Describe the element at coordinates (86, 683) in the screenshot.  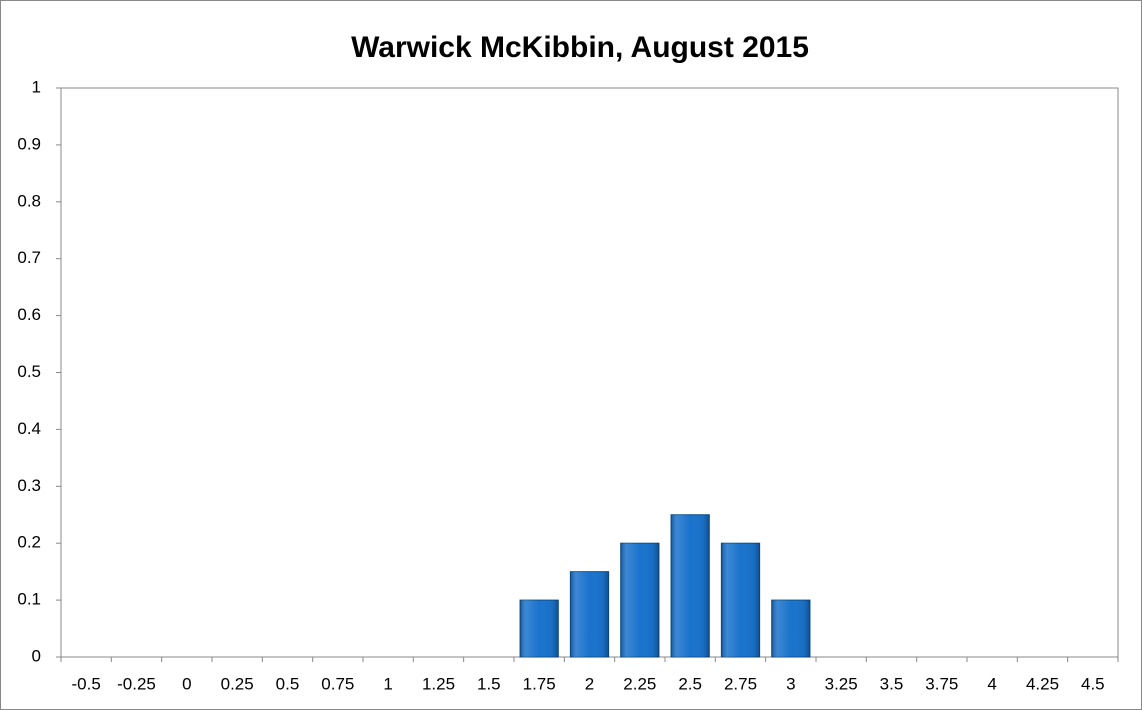
I see `x-tick-label: -0.5` at that location.